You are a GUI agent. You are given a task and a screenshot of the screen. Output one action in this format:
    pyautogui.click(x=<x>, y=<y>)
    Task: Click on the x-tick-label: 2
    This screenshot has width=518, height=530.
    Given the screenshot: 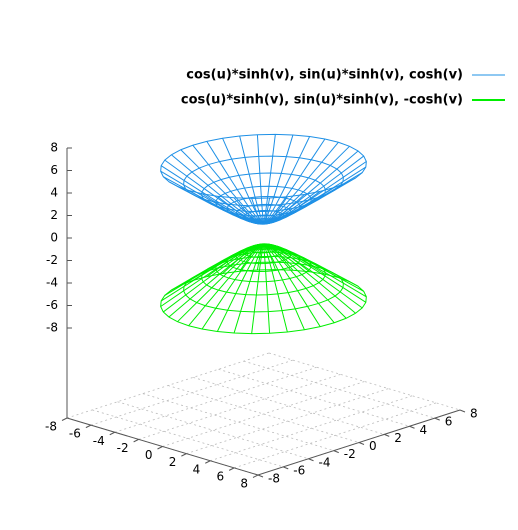 What is the action you would take?
    pyautogui.click(x=173, y=462)
    